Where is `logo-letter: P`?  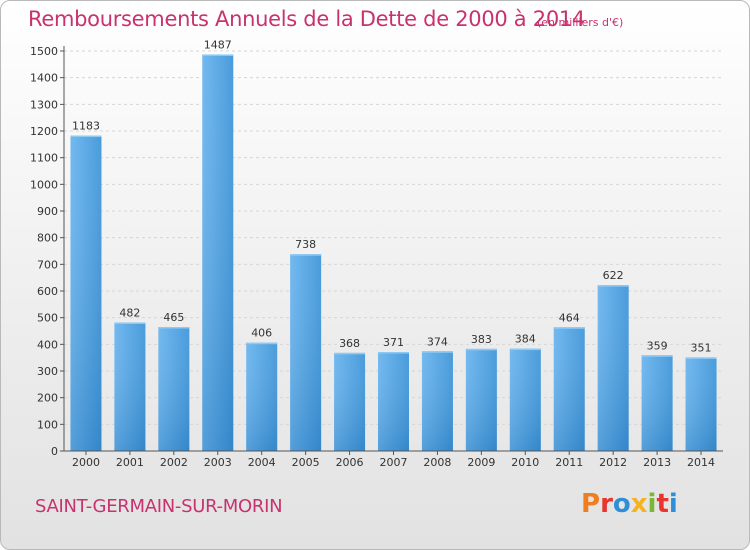
logo-letter: P is located at coordinates (591, 504).